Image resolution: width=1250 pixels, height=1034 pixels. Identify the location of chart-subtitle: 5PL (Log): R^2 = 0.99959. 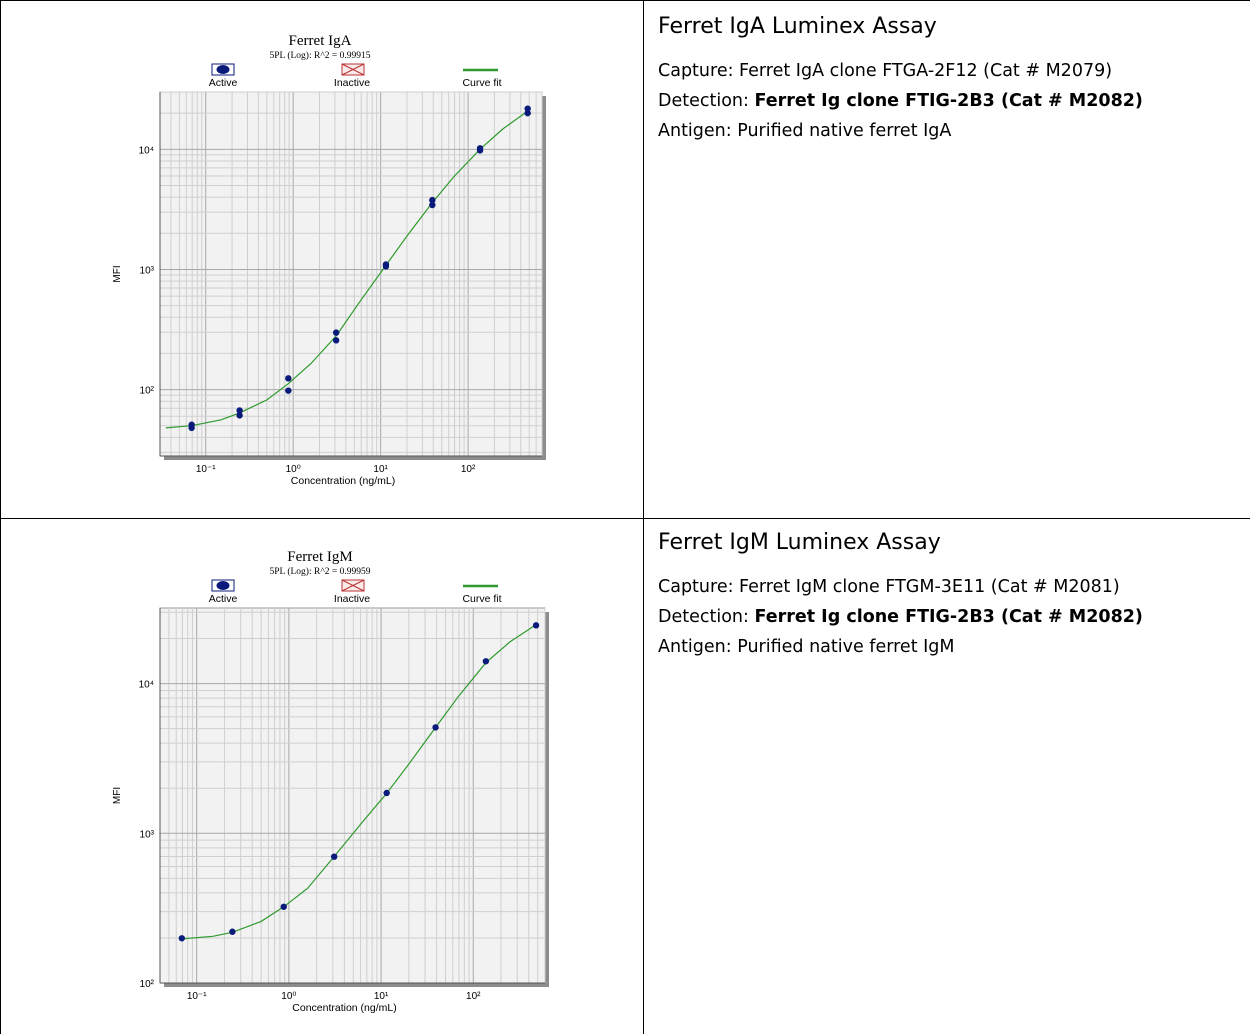
(319, 571).